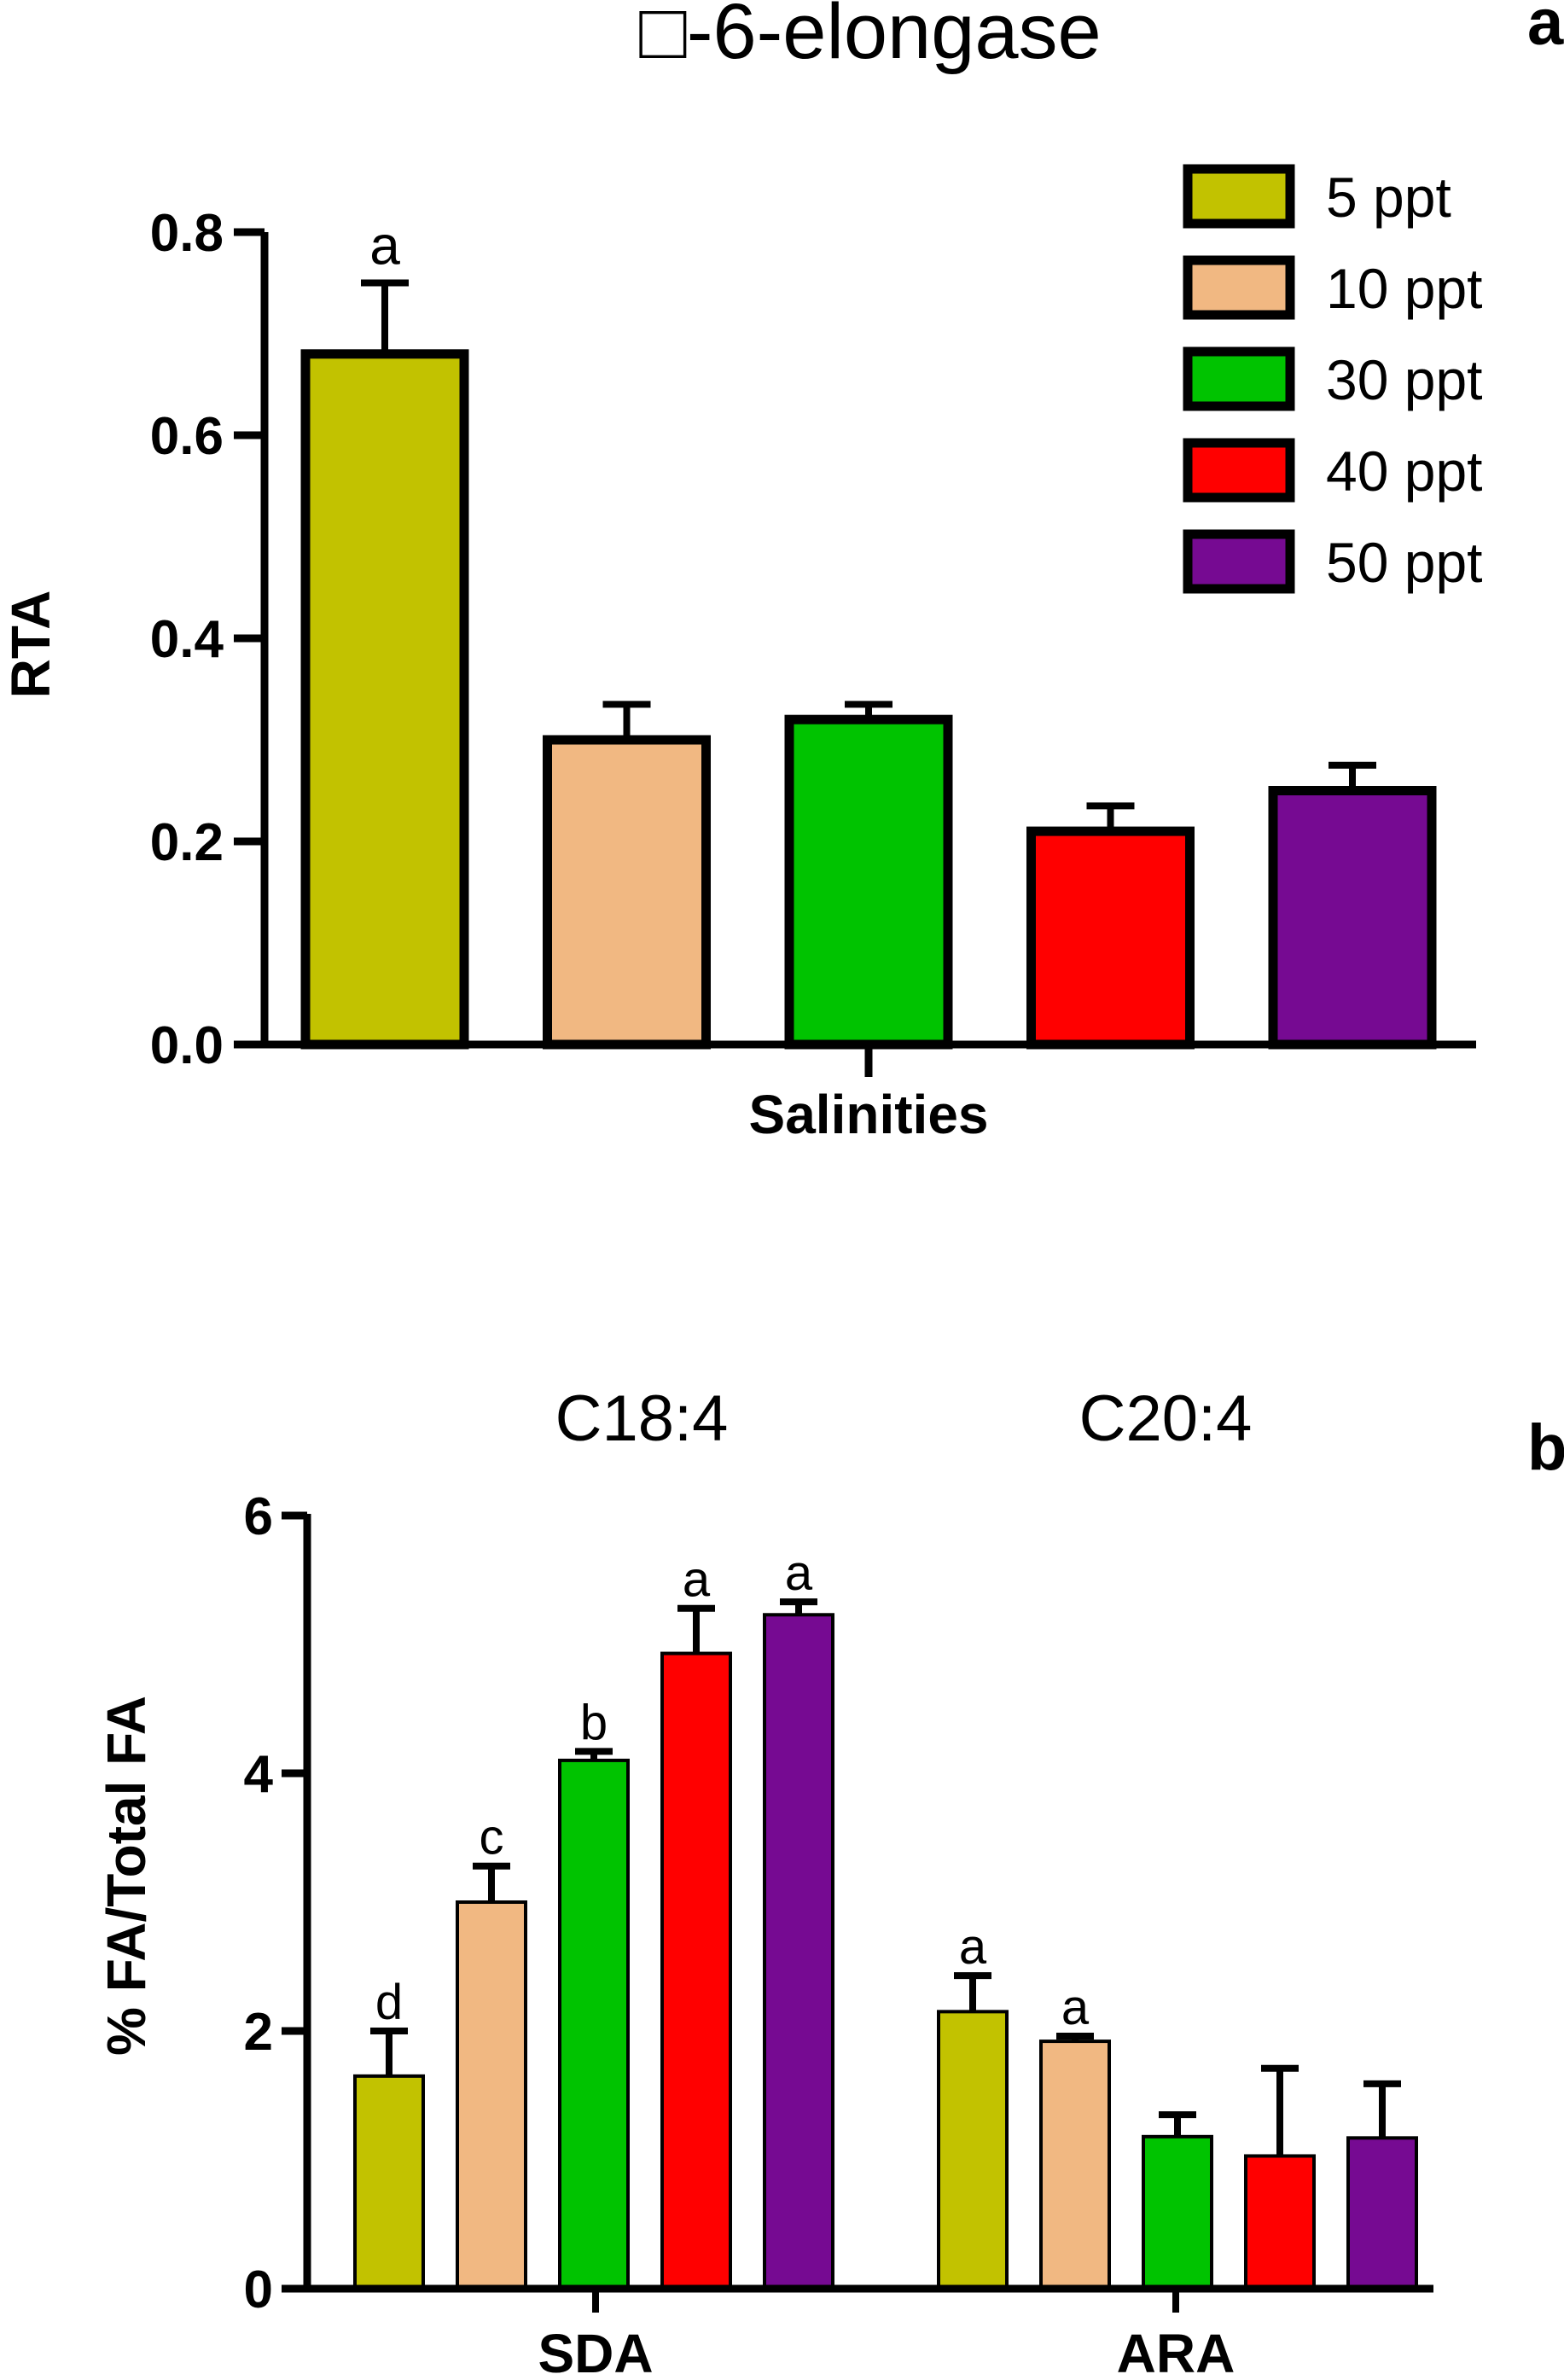 This screenshot has height=2380, width=1564. Describe the element at coordinates (1388, 198) in the screenshot. I see `legend-label-5-ppt: 5 ppt` at that location.